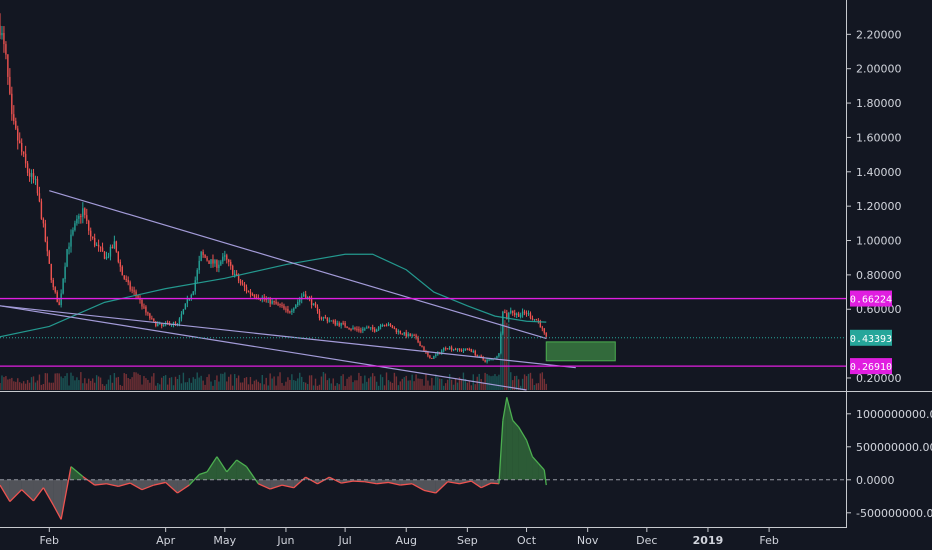 The image size is (932, 550). What do you see at coordinates (708, 540) in the screenshot?
I see `time-tick-label: 2019` at bounding box center [708, 540].